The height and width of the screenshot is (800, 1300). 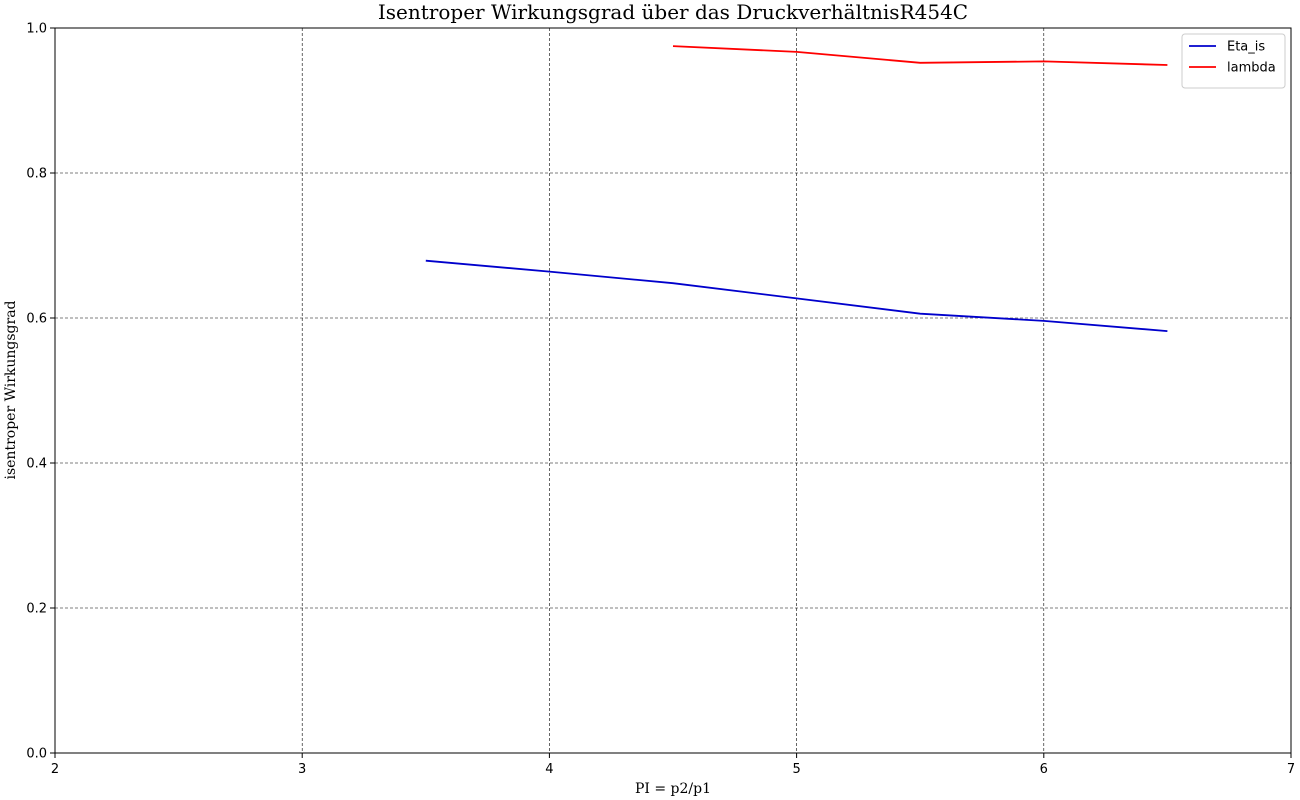 What do you see at coordinates (920, 55) in the screenshot?
I see `series-line-lambda` at bounding box center [920, 55].